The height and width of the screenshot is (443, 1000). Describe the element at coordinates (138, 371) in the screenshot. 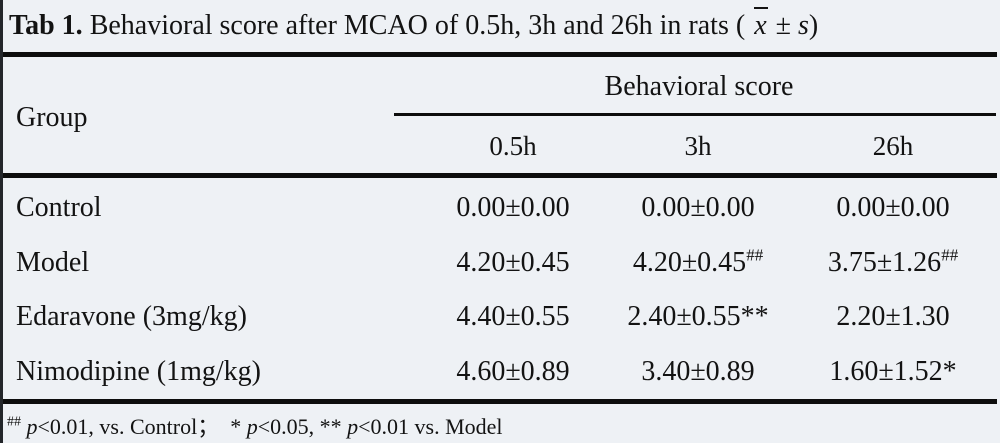

I see `row-label: Nimodipine (1mg/kg)` at that location.